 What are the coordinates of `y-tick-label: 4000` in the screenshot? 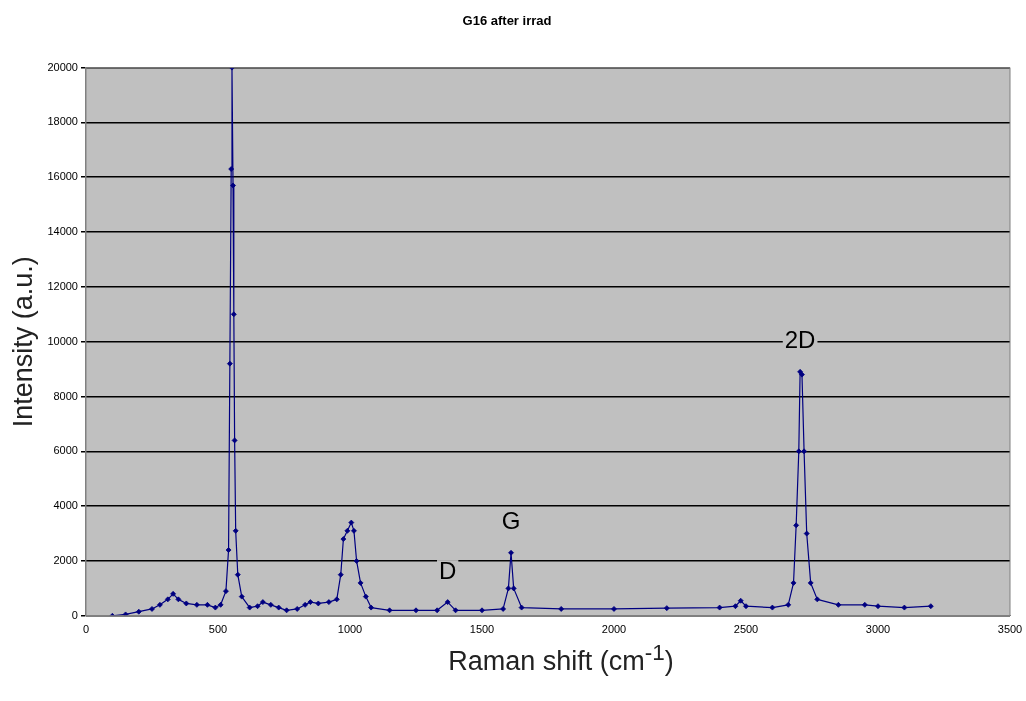 It's located at (65, 505).